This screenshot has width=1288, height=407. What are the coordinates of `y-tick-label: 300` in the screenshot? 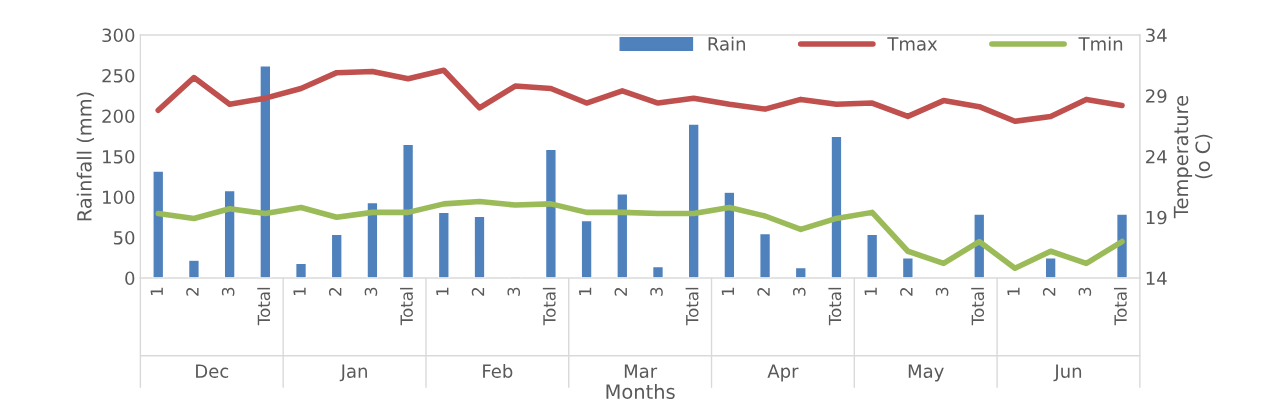 It's located at (118, 35).